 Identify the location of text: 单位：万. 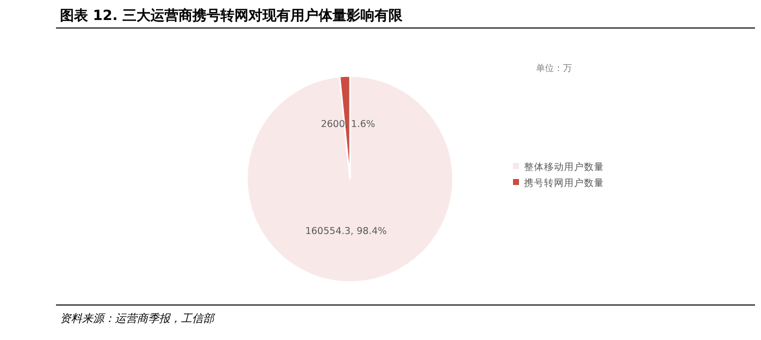
(554, 68).